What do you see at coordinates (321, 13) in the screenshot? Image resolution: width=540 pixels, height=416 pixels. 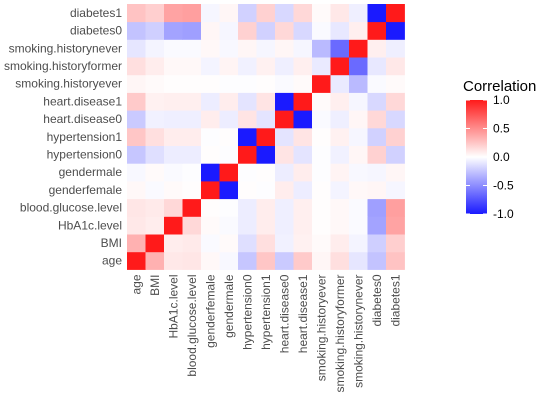 I see `heatmap-cell-diabetes1-smoking.historyever` at bounding box center [321, 13].